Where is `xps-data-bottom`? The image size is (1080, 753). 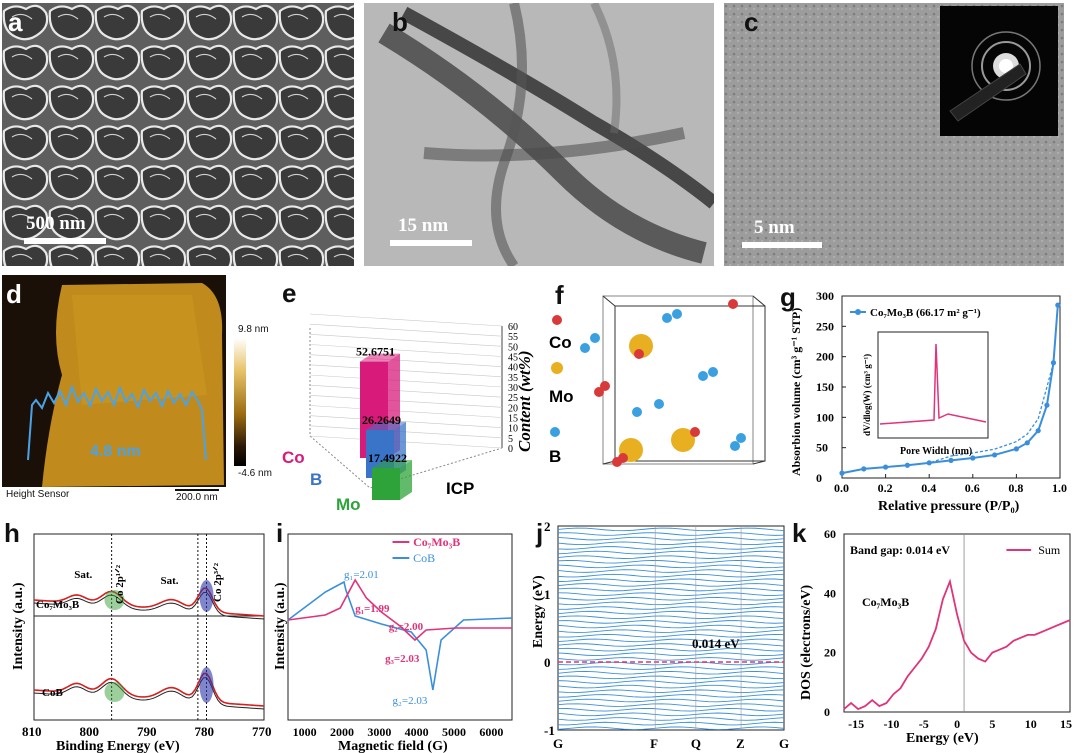 xps-data-bottom is located at coordinates (149, 693).